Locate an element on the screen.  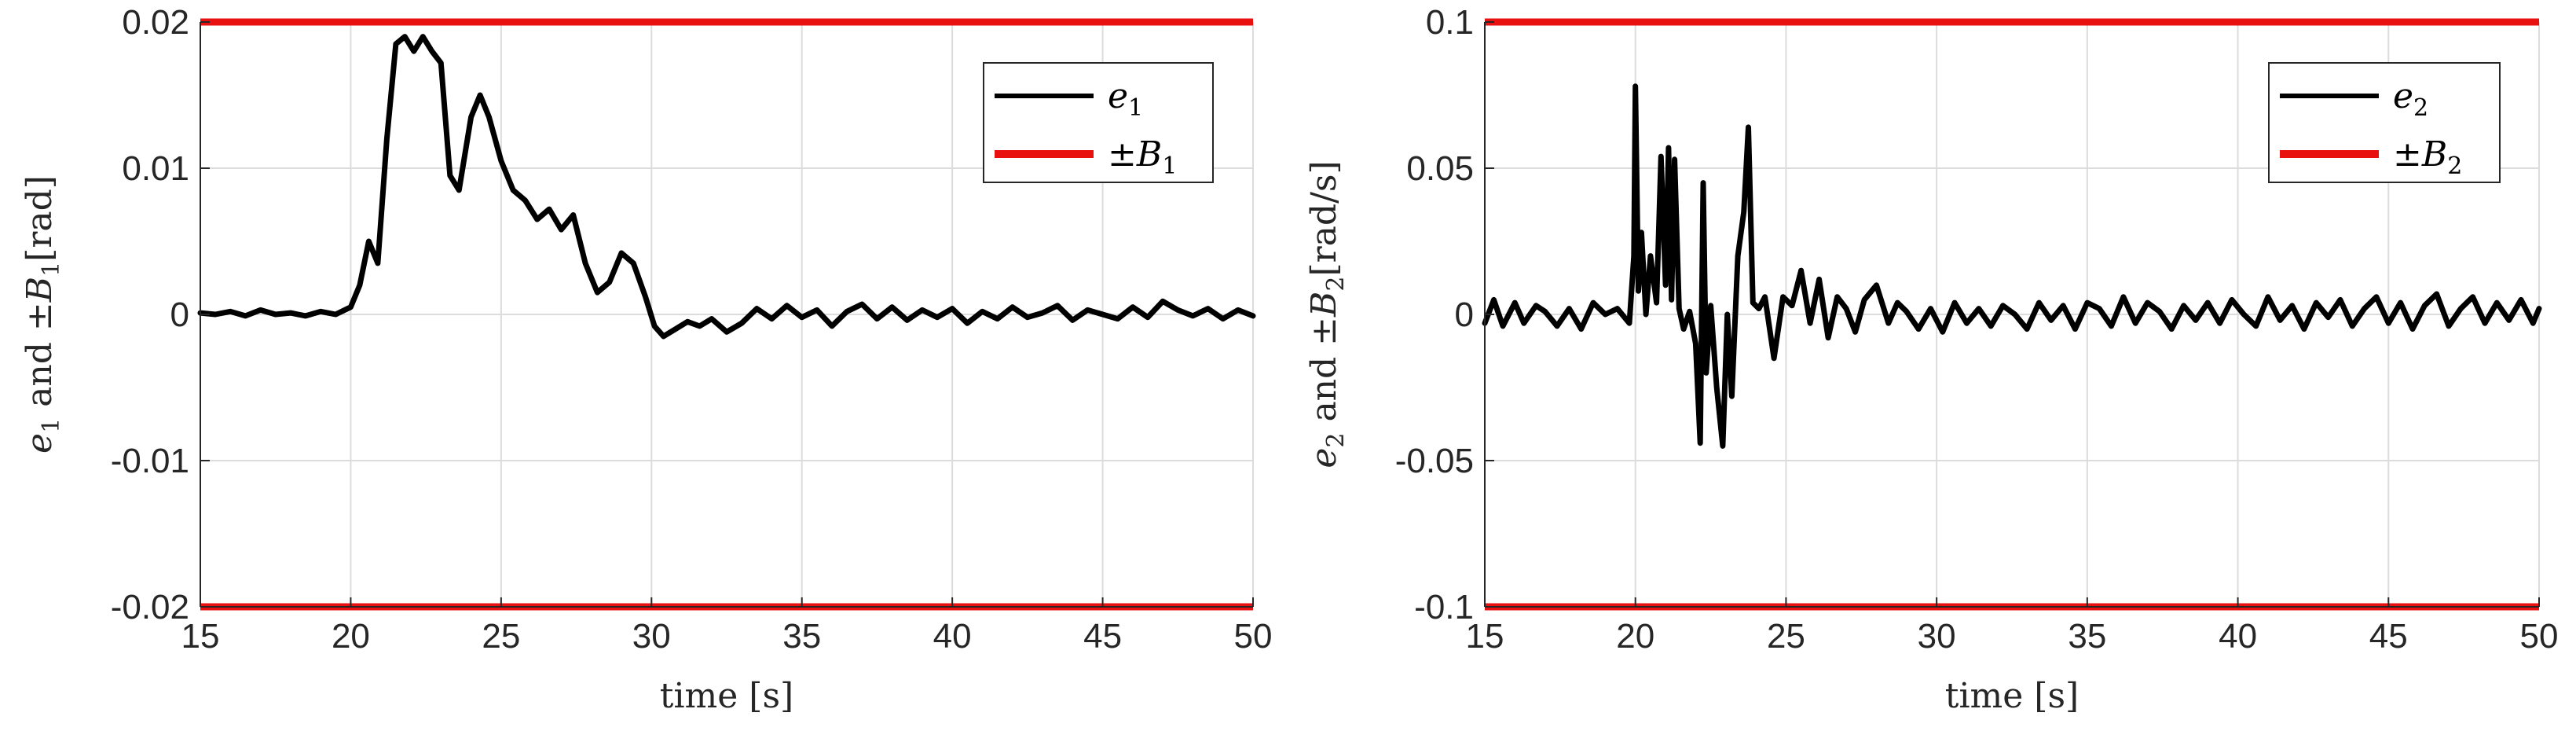
y-axis-label: e1 and ±B1[rad] is located at coordinates (42, 314).